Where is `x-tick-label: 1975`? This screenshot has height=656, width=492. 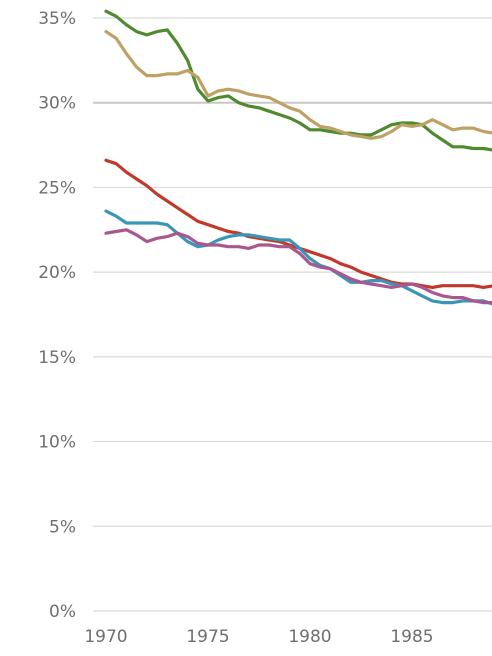 x-tick-label: 1975 is located at coordinates (207, 637).